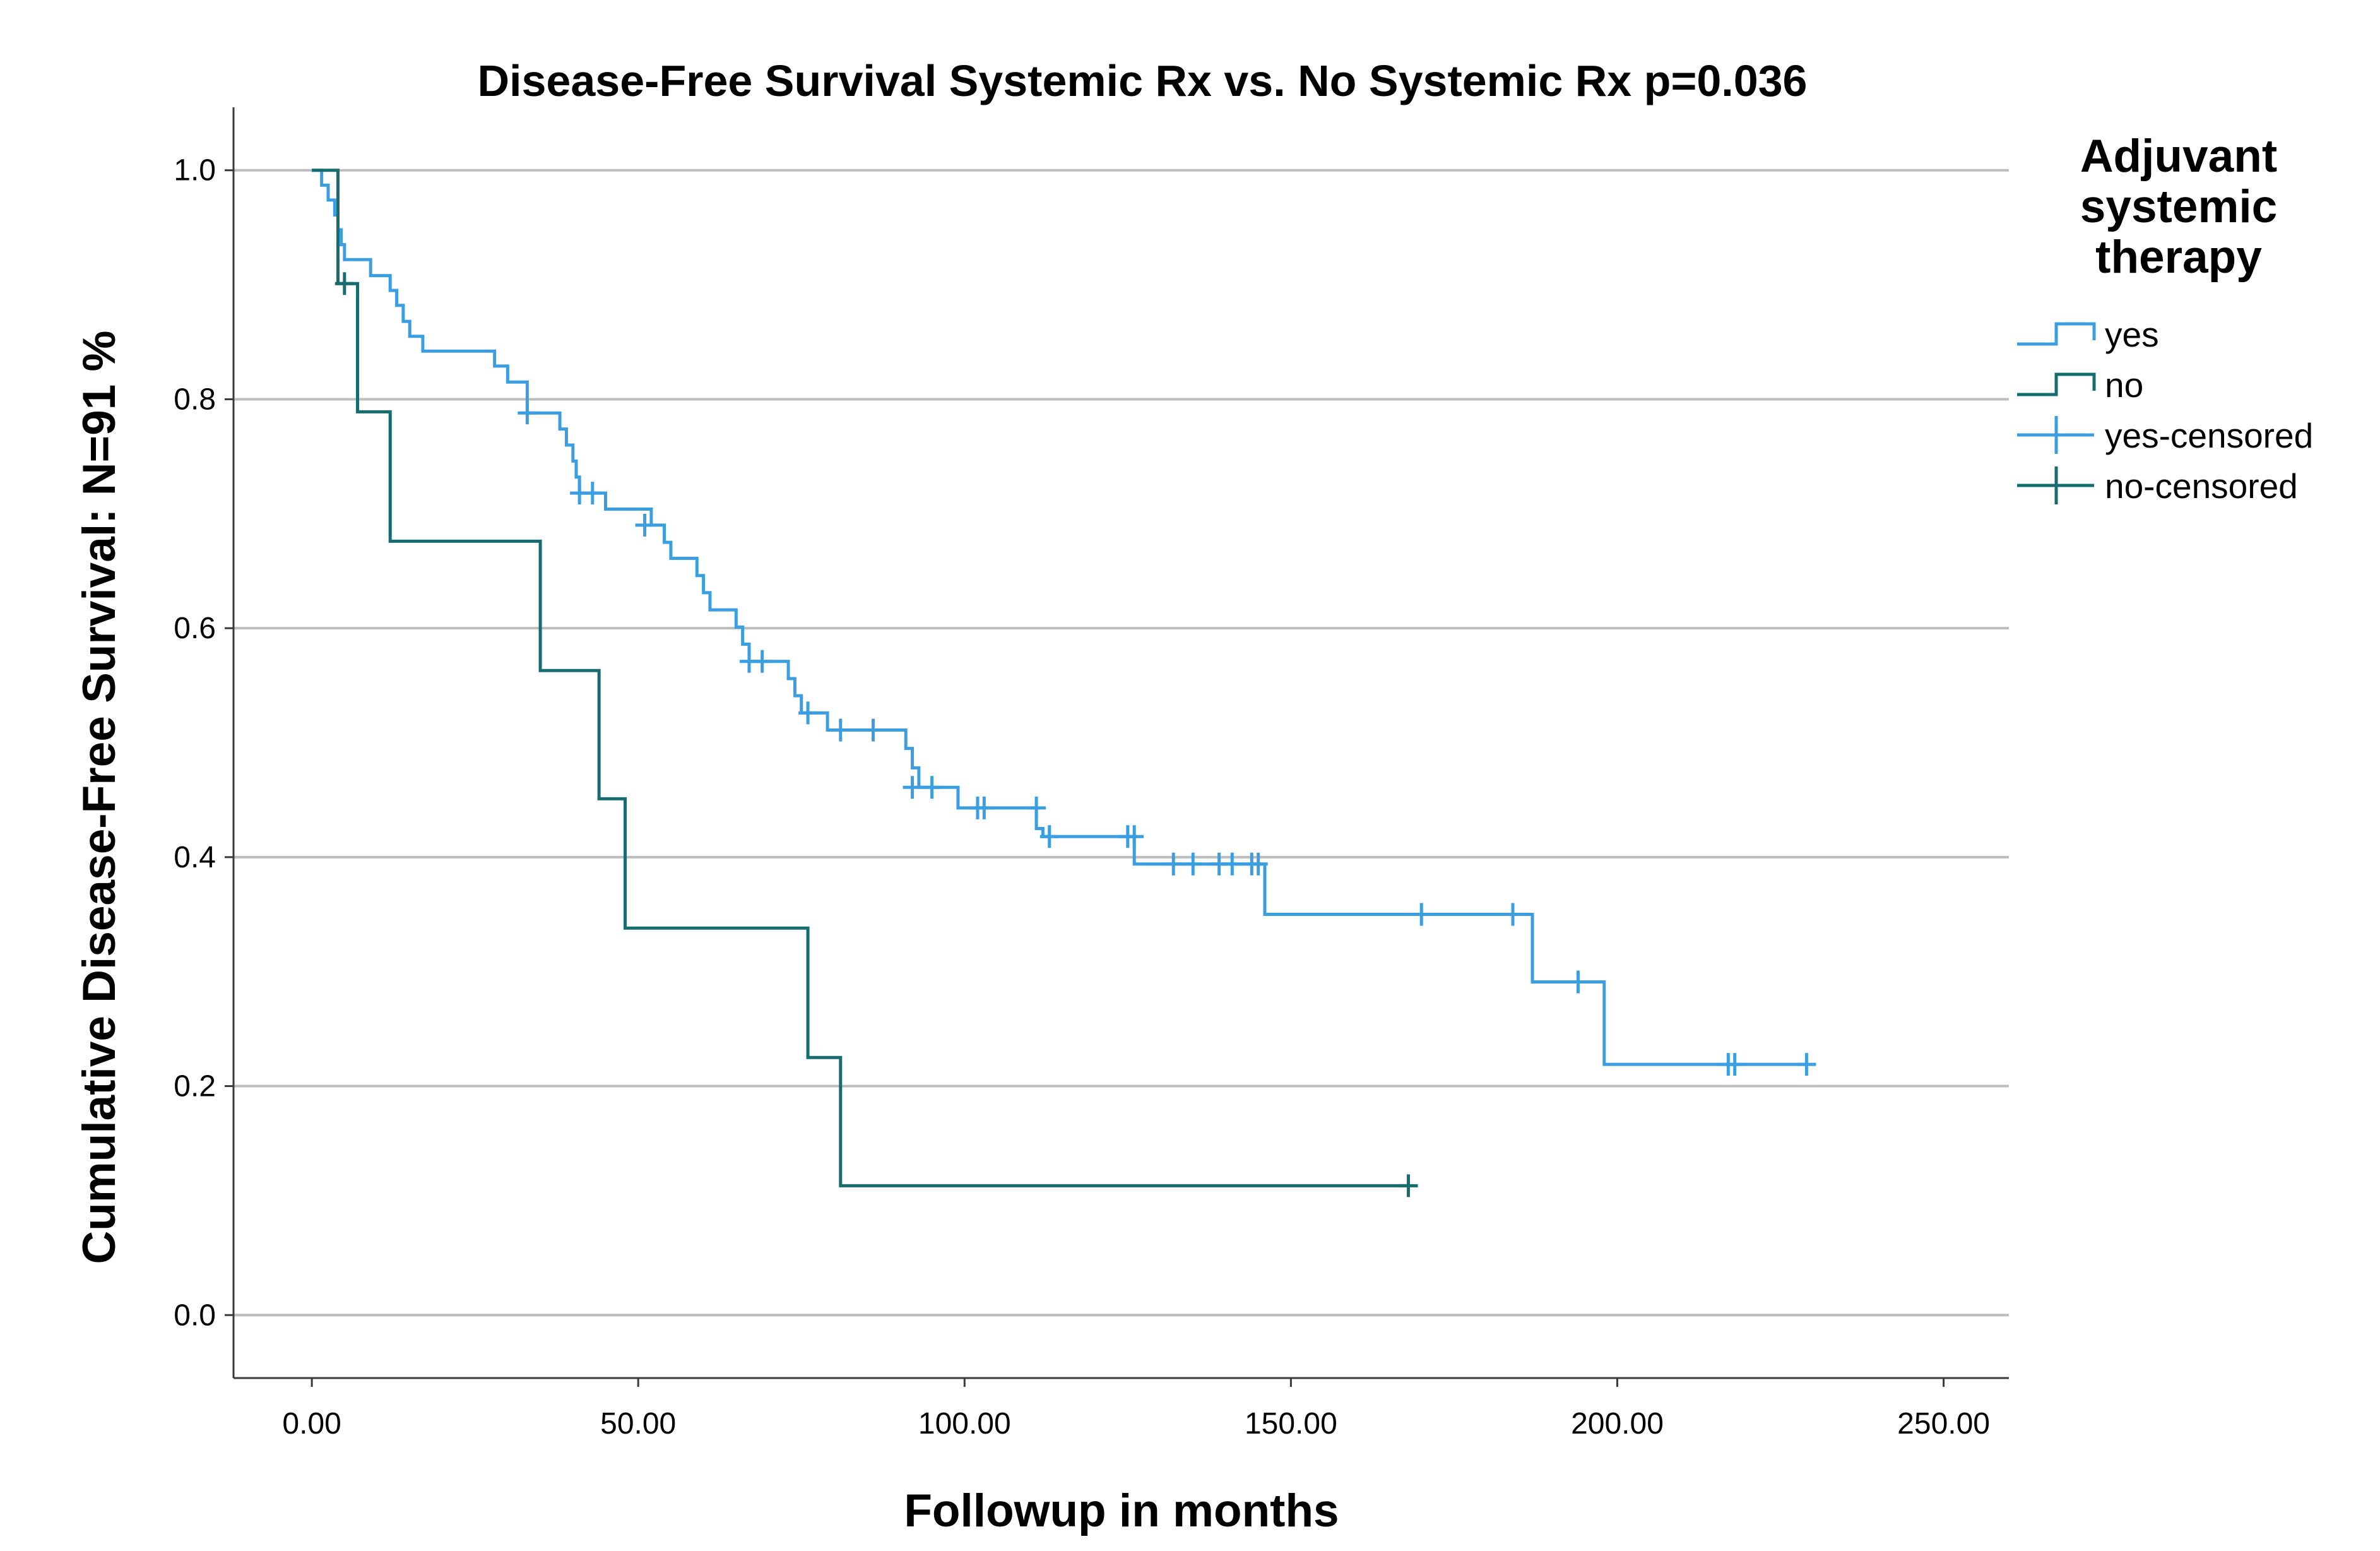 This screenshot has height=1551, width=2380. Describe the element at coordinates (2124, 385) in the screenshot. I see `legend-label: no` at that location.